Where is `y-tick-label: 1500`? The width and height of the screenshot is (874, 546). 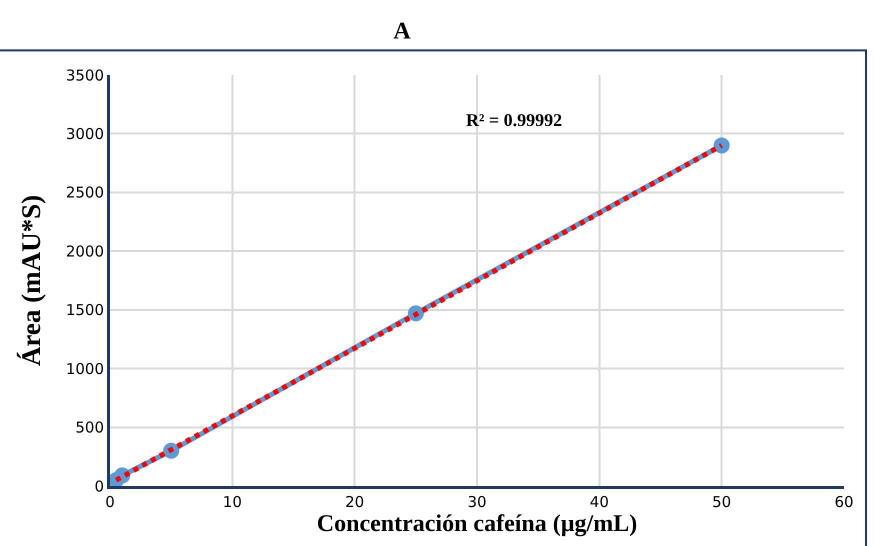 y-tick-label: 1500 is located at coordinates (85, 310).